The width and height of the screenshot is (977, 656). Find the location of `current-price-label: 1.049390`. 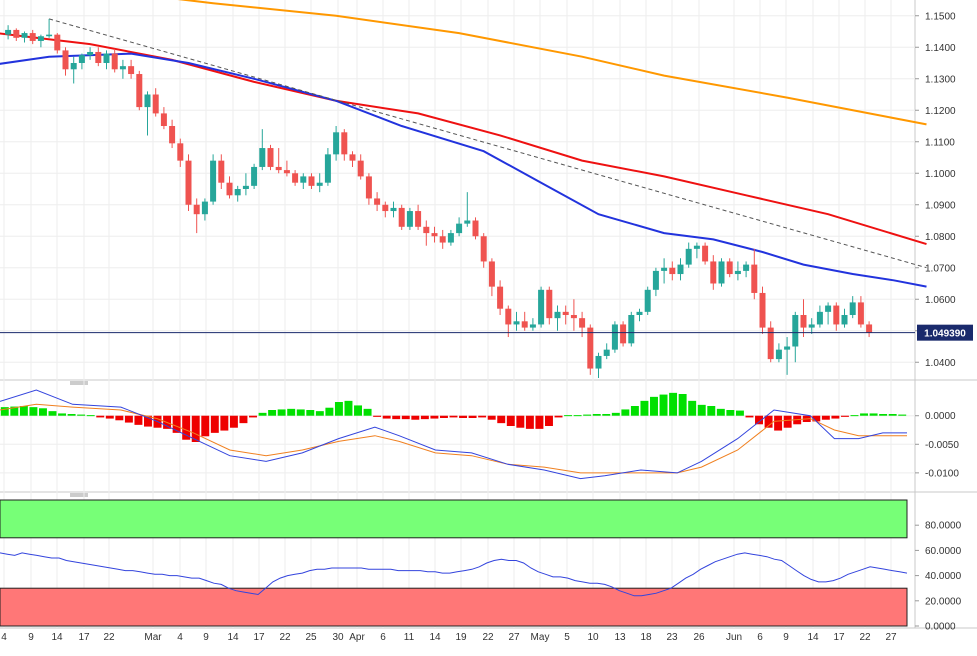

current-price-label: 1.049390 is located at coordinates (945, 334).